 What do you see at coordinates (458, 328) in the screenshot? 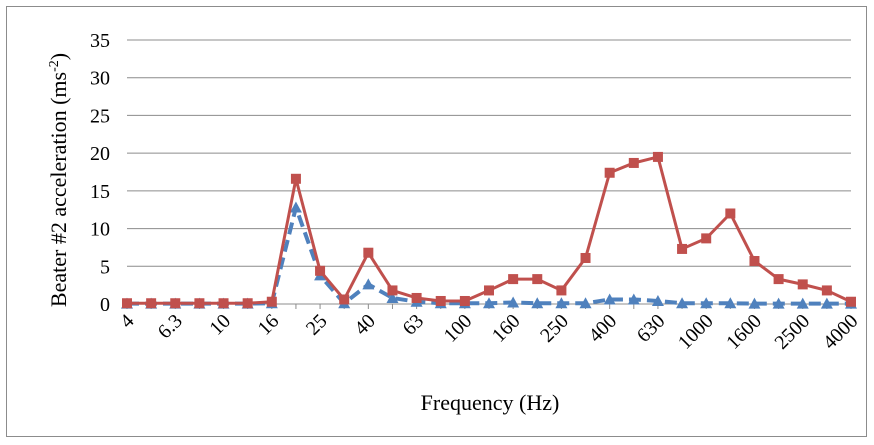
I see `x-tick-label: 100` at bounding box center [458, 328].